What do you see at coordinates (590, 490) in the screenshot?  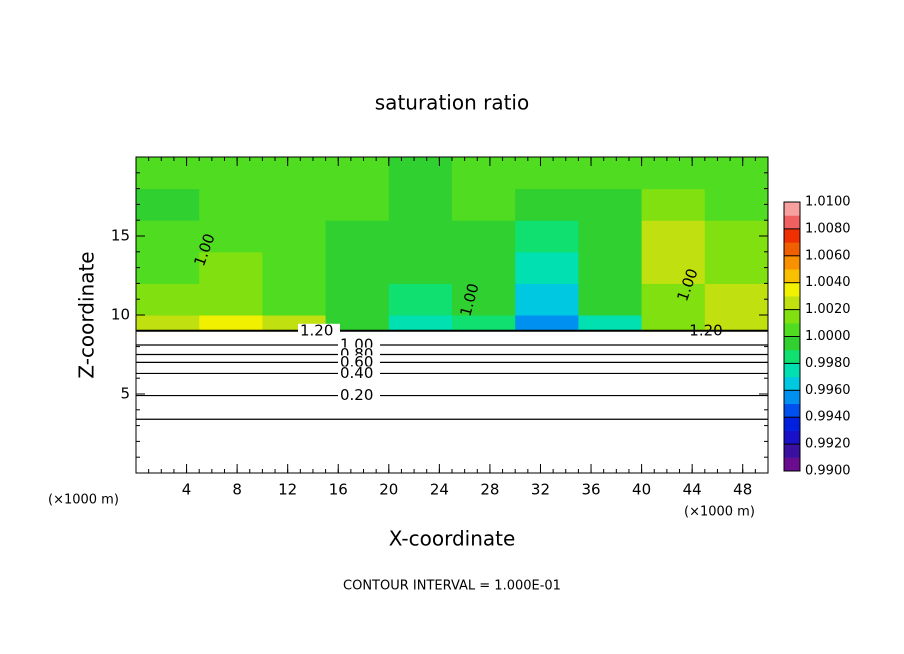 I see `x-tick-label: 36` at bounding box center [590, 490].